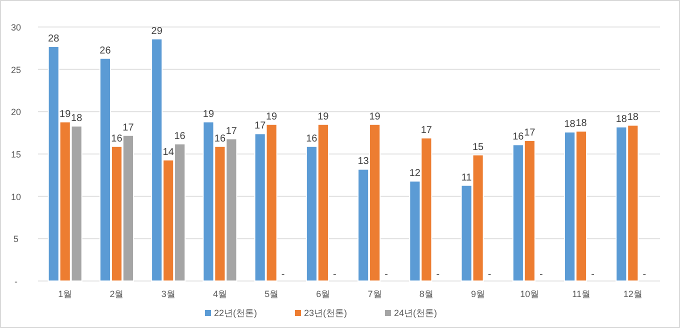 The height and width of the screenshot is (328, 680). Describe the element at coordinates (16, 197) in the screenshot. I see `y-tick-label: 10` at that location.